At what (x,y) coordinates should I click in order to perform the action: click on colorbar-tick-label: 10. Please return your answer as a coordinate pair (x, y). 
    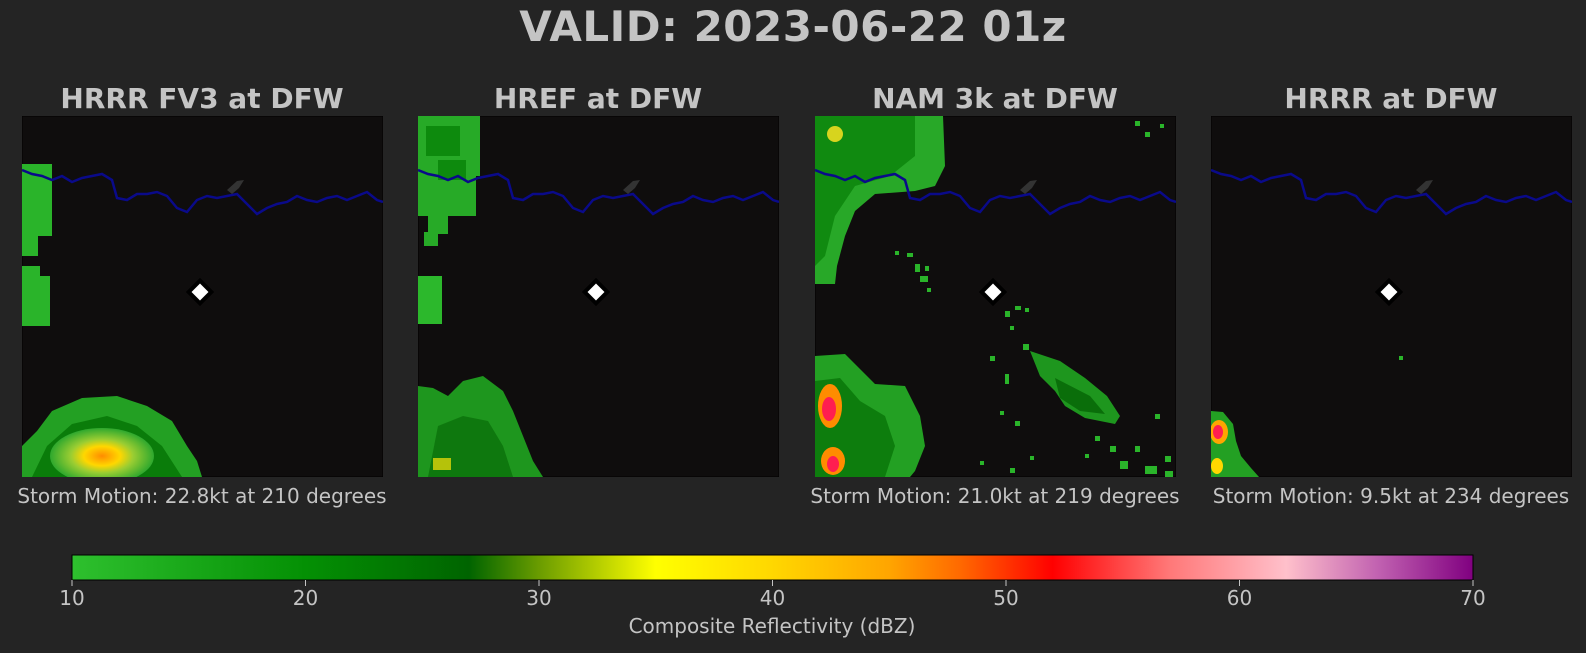
    Looking at the image, I should click on (71, 598).